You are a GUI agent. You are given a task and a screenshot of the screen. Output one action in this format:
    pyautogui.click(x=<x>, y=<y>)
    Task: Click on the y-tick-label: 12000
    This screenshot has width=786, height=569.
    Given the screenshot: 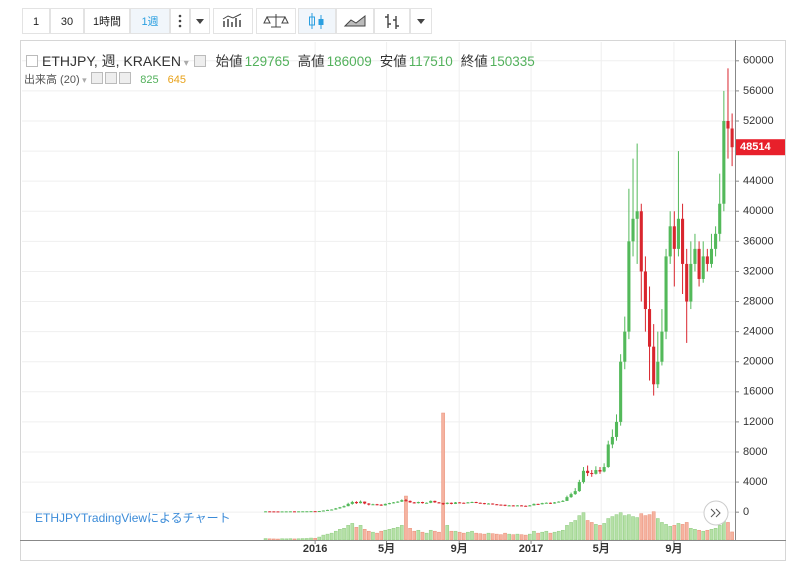 What is the action you would take?
    pyautogui.click(x=758, y=422)
    